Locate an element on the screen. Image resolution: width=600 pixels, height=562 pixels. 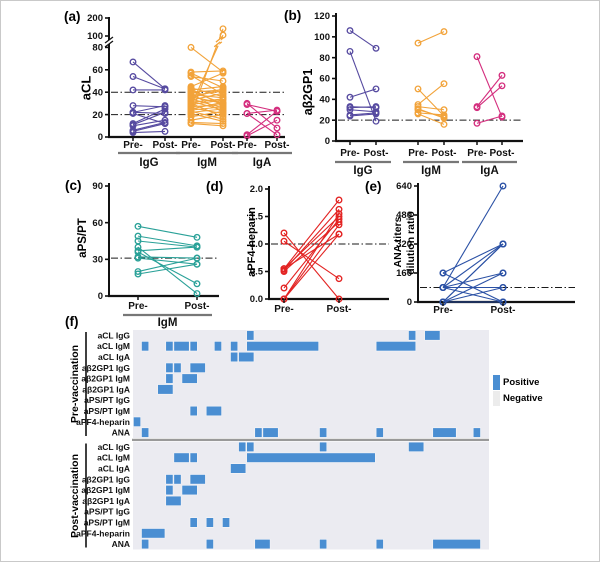
axis-text: 160 is located at coordinates (404, 273).